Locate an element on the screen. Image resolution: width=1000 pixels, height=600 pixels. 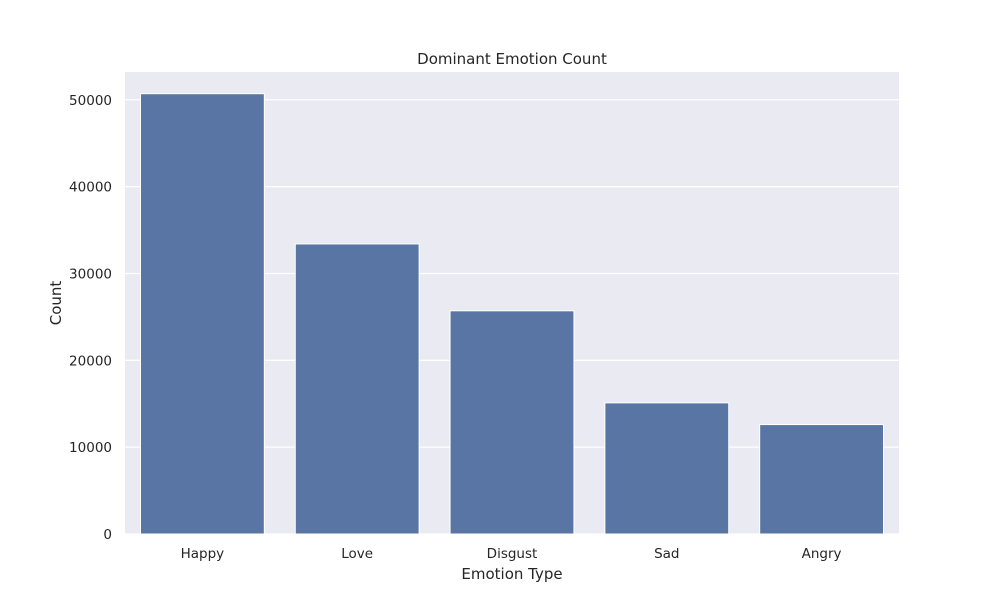
x-axis-ticks: Happy Love Disgust Sad Angry is located at coordinates (511, 554).